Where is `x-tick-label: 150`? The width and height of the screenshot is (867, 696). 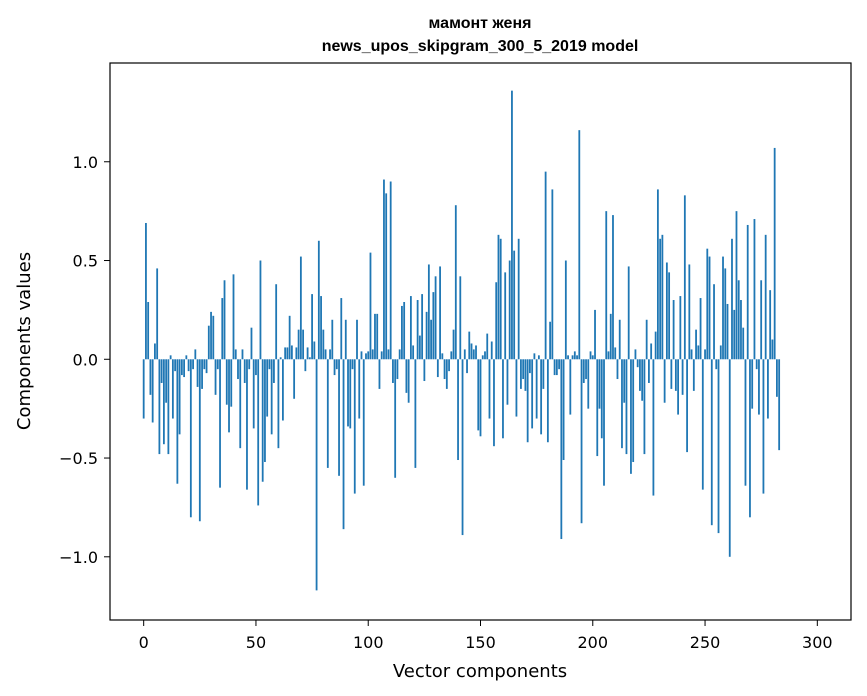
x-tick-label: 150 is located at coordinates (480, 642).